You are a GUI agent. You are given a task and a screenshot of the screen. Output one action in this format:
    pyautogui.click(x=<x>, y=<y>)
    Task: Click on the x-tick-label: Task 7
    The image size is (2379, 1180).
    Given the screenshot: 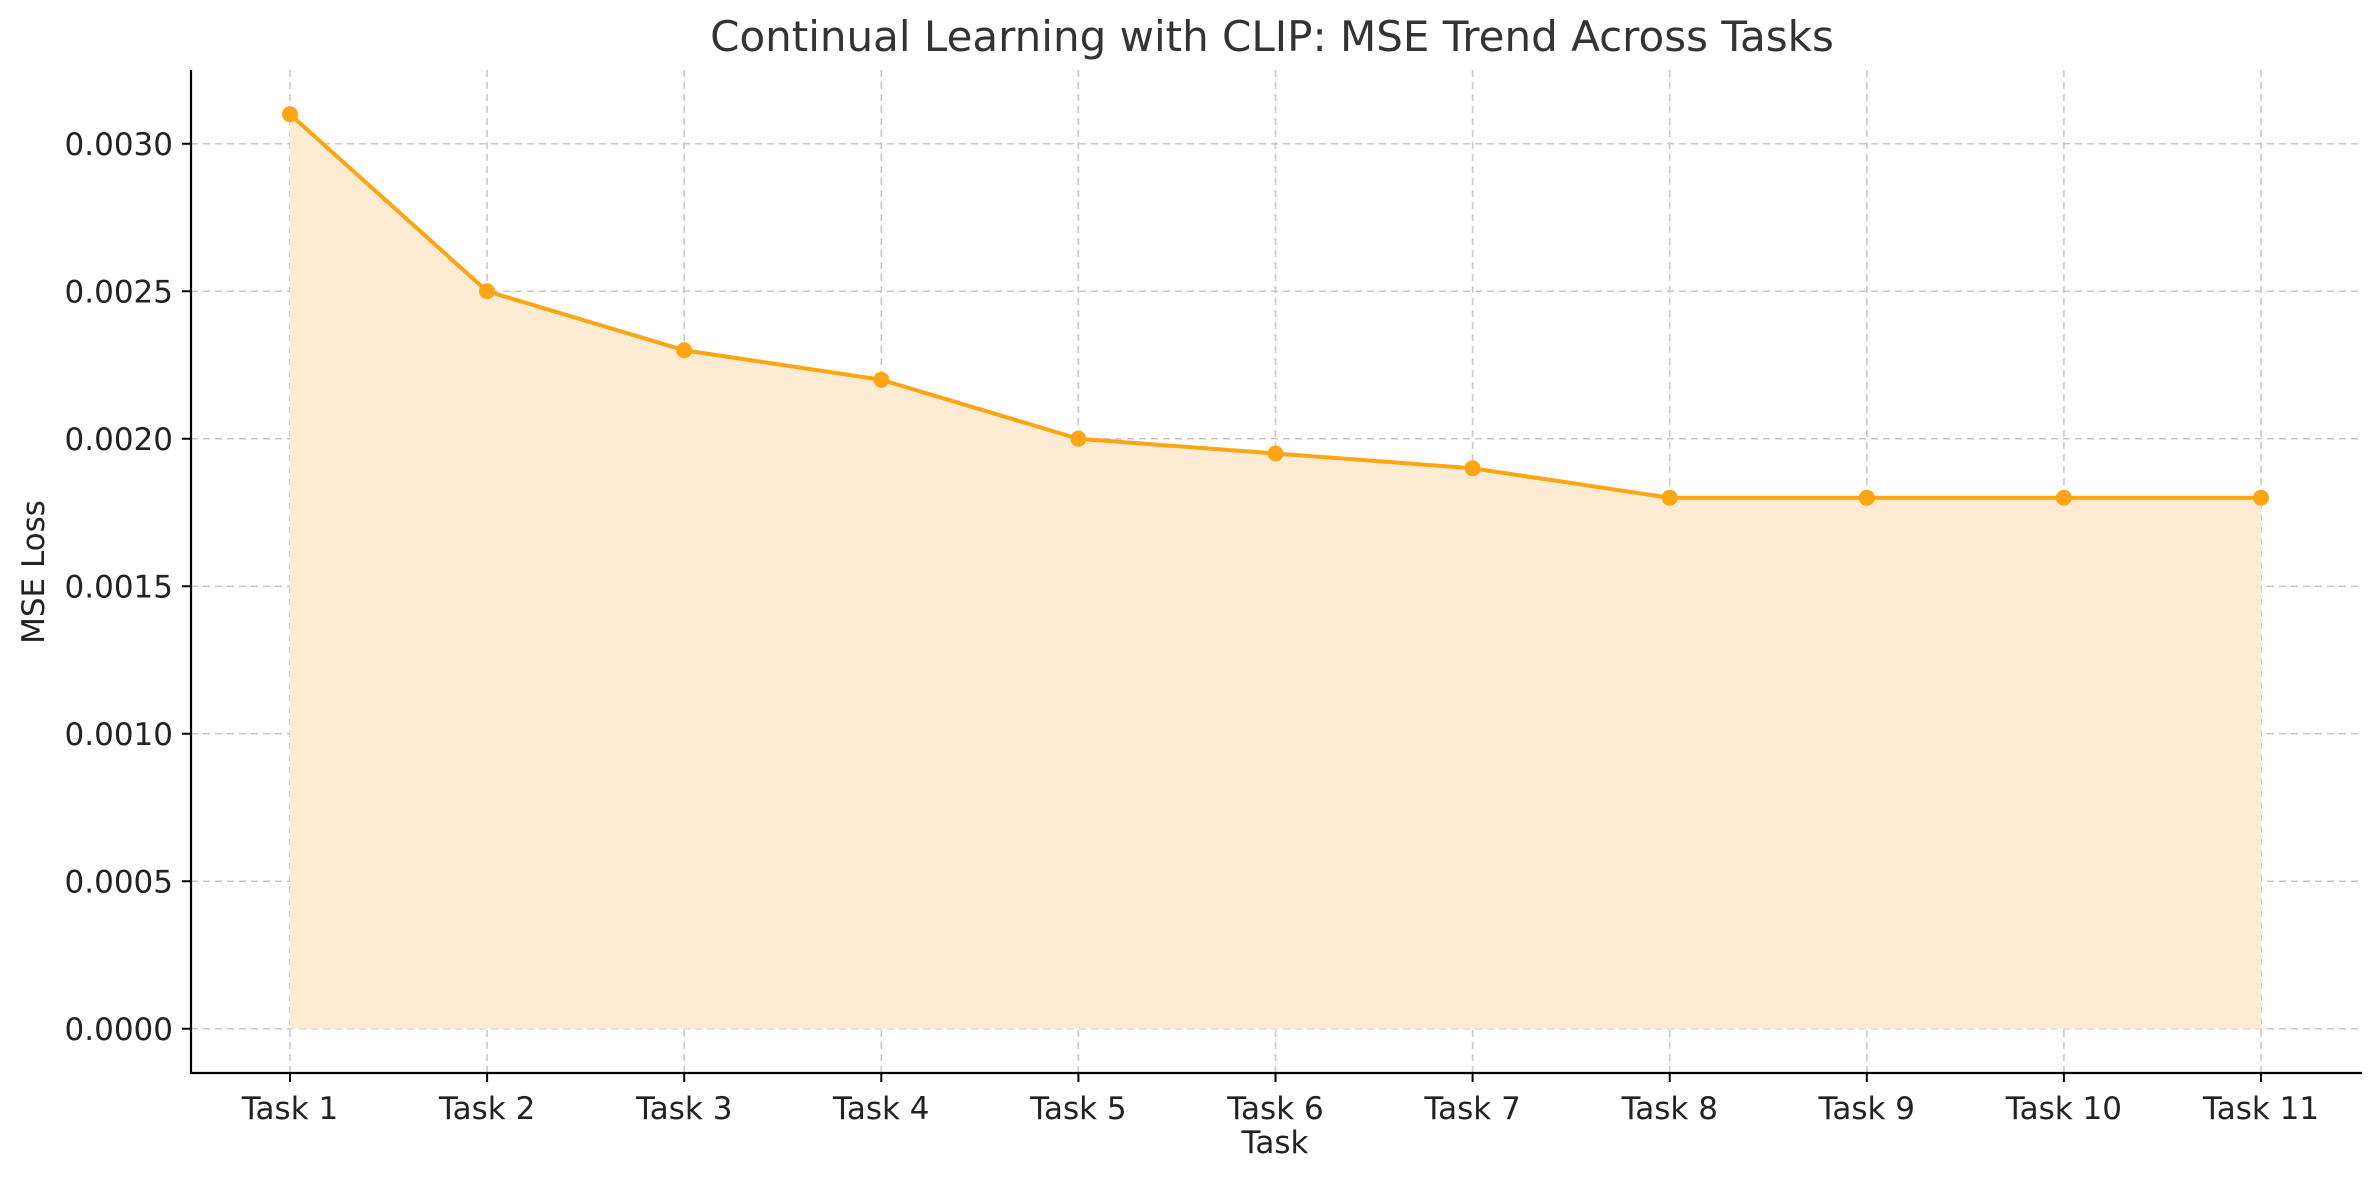 What is the action you would take?
    pyautogui.click(x=1471, y=1109)
    